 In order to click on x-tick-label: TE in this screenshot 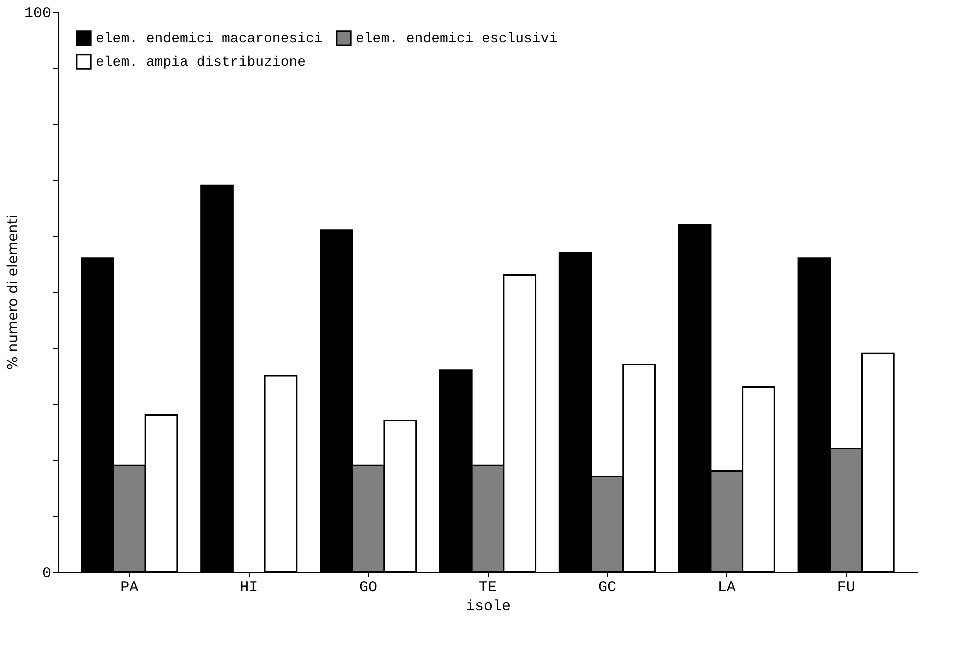, I will do `click(488, 588)`.